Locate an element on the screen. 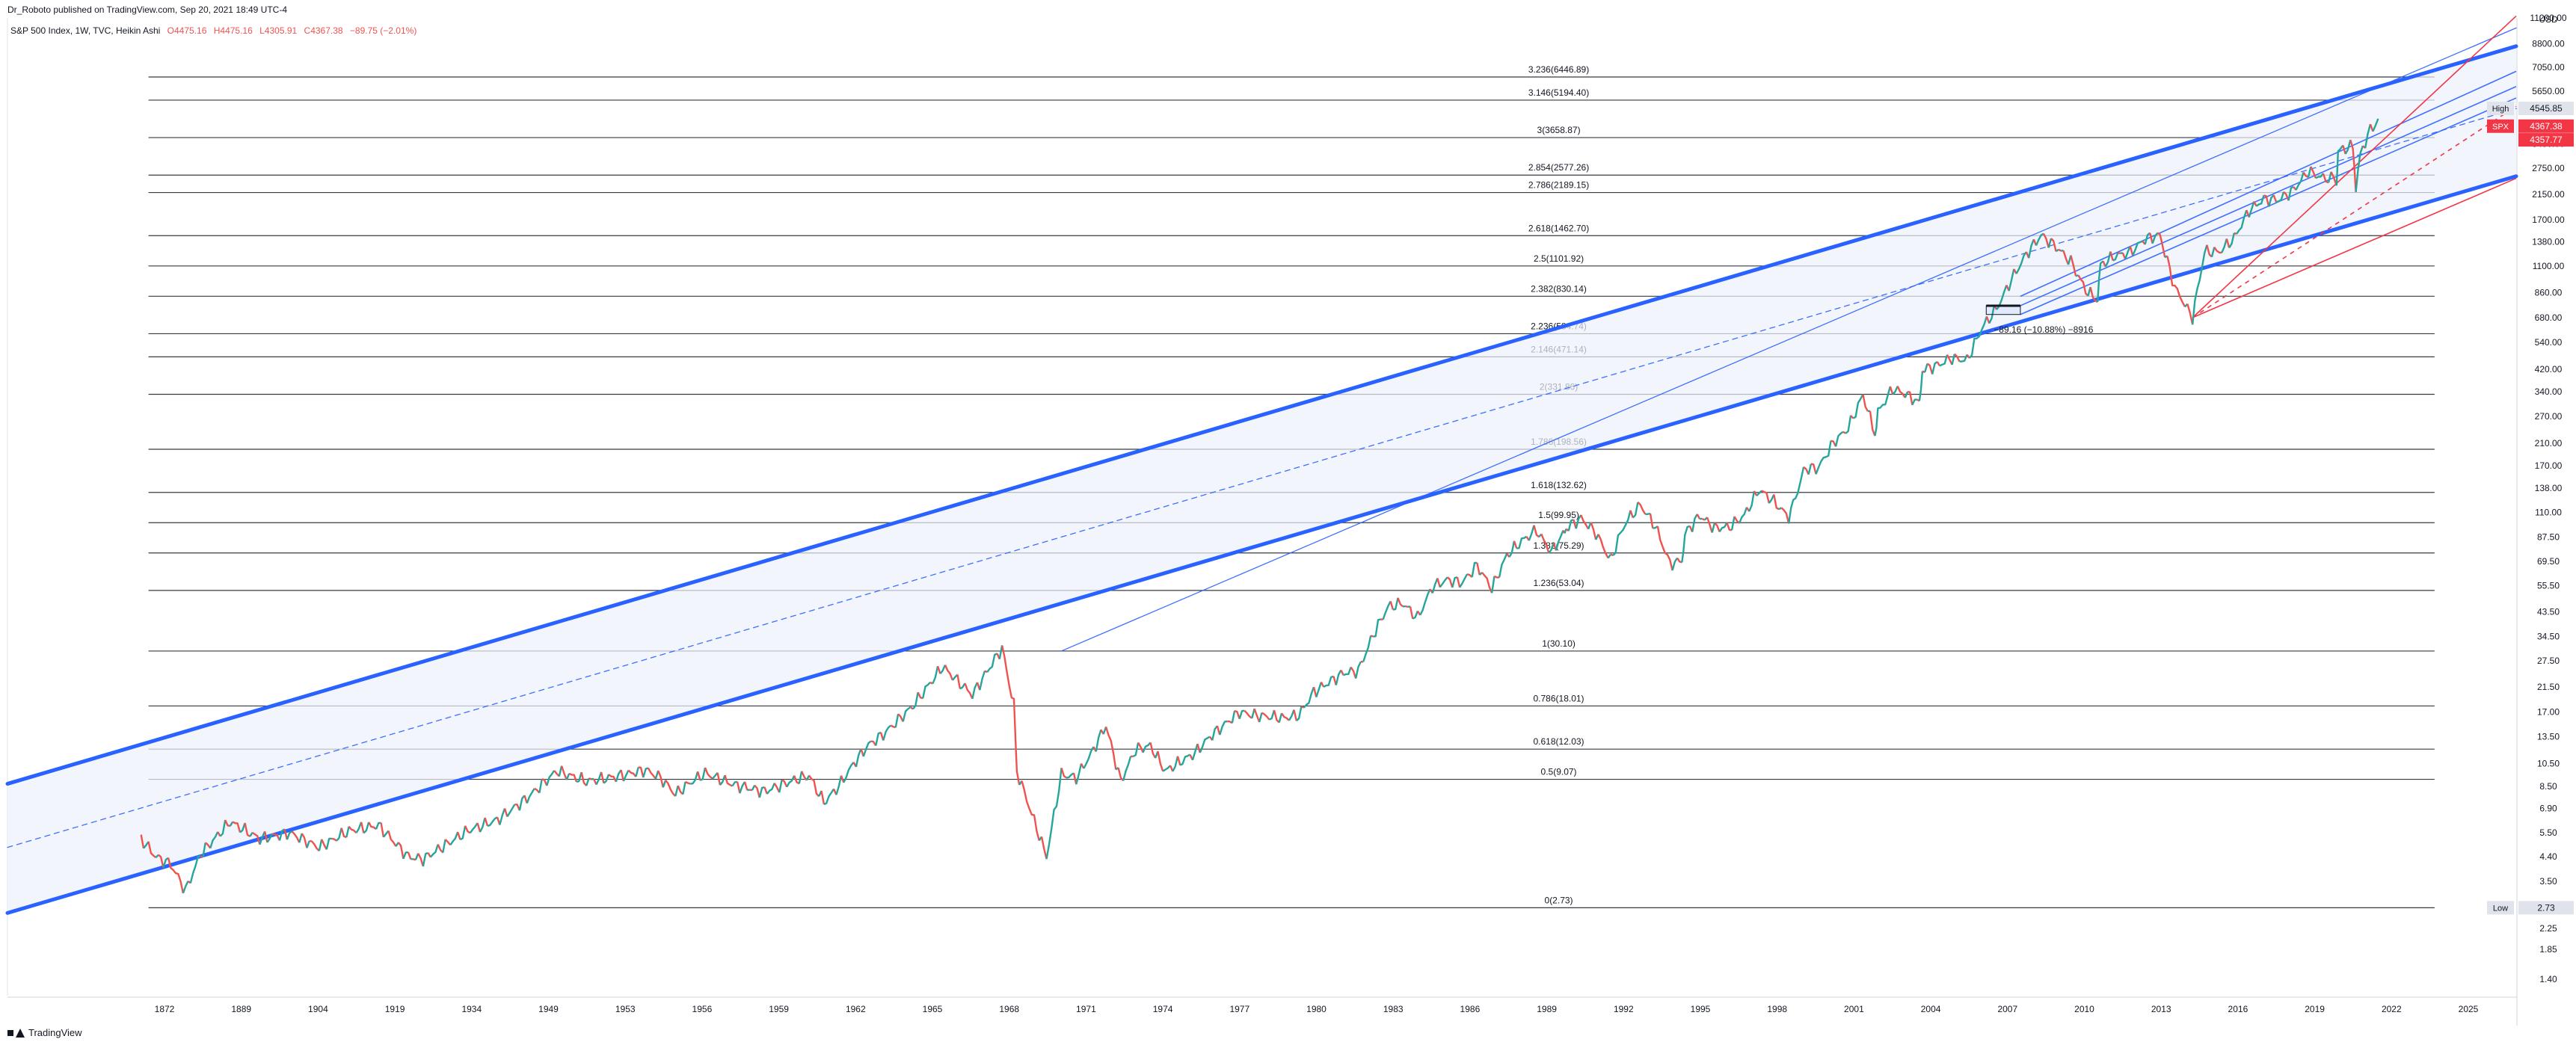 The height and width of the screenshot is (1045, 2576). price-tick-label: 7050.00 is located at coordinates (2548, 67).